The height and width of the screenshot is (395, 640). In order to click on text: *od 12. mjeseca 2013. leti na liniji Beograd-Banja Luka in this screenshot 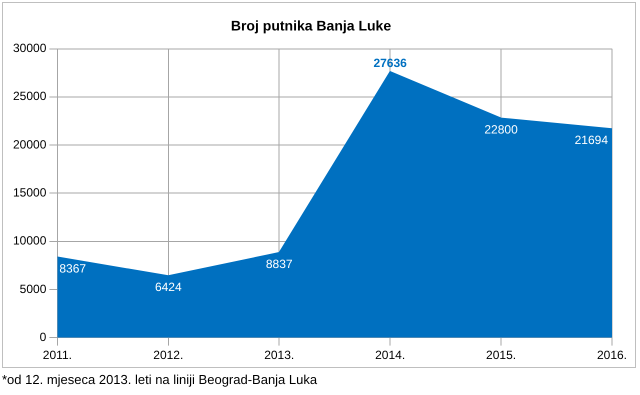, I will do `click(160, 379)`.